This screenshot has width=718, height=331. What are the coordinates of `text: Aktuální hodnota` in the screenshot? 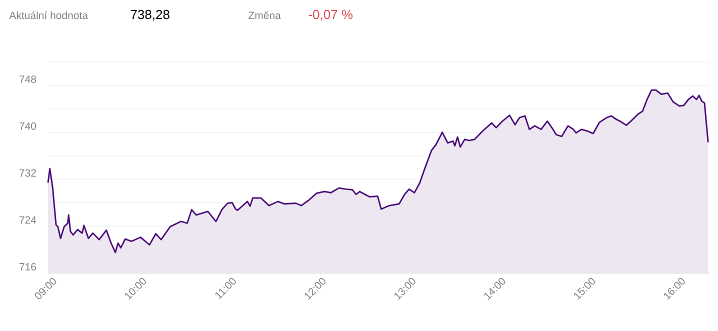 It's located at (48, 15).